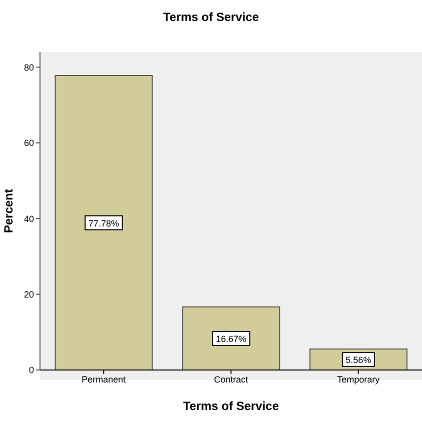 The image size is (422, 424). Describe the element at coordinates (31, 370) in the screenshot. I see `y-tick-label: 0` at that location.